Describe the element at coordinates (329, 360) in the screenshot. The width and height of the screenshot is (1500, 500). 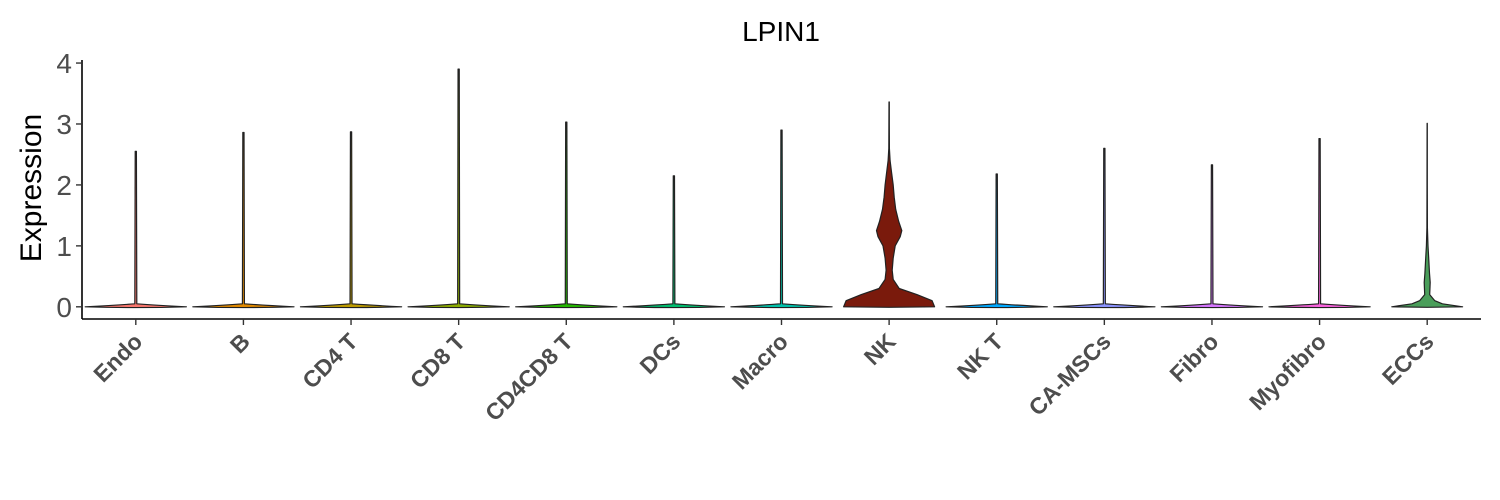
I see `x-tick-label: CD4 T` at that location.